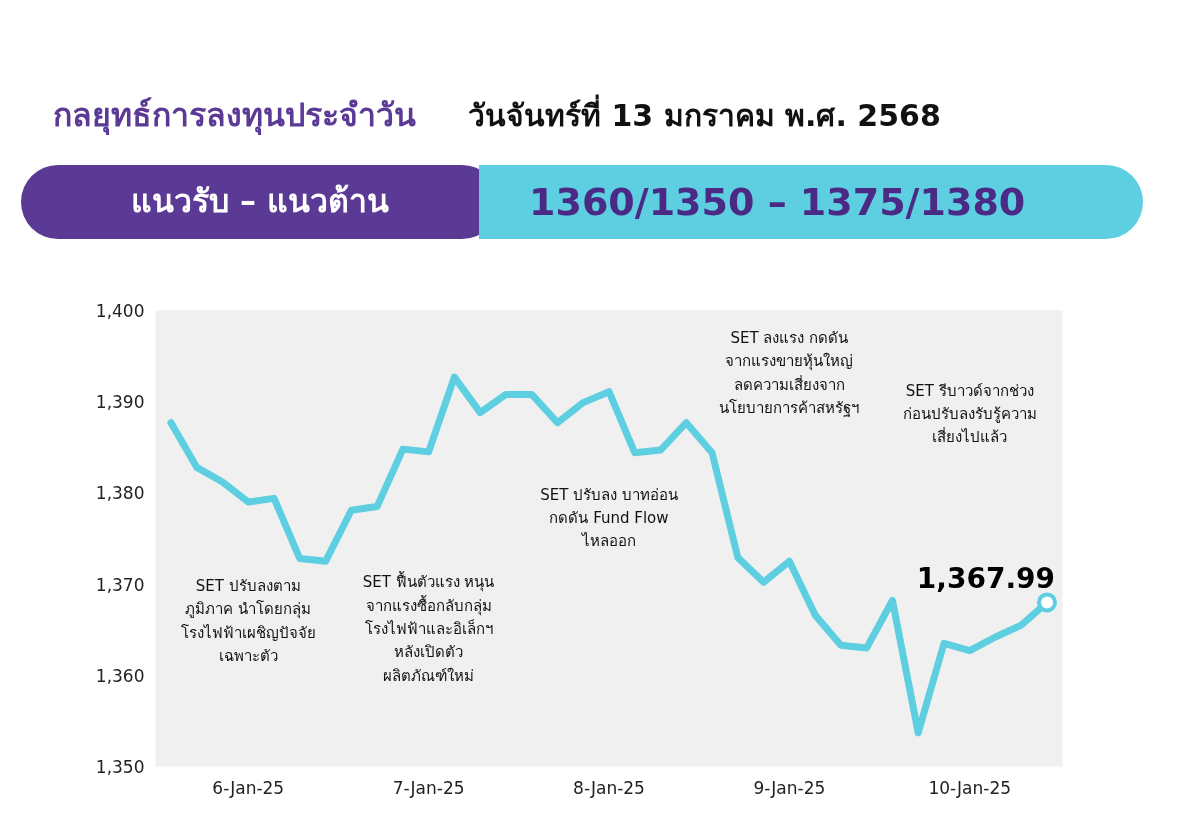  Describe the element at coordinates (789, 372) in the screenshot. I see `annotation: SET ลงแรง กดดัน จากแรงขายหุ้นใหญ่ ลดความเสี่ยงจาก นโยบายการค้าสหรัฐฯ` at that location.